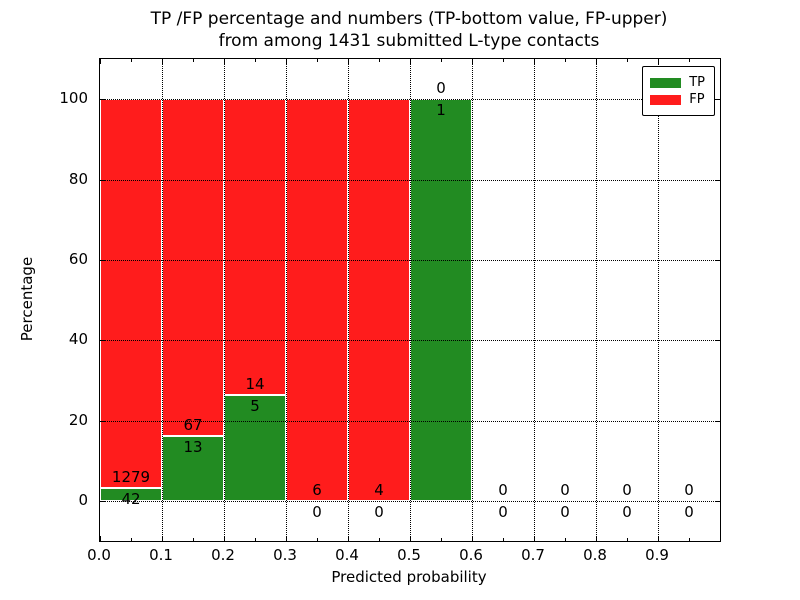  Describe the element at coordinates (678, 91) in the screenshot. I see `legend: TP FP` at that location.